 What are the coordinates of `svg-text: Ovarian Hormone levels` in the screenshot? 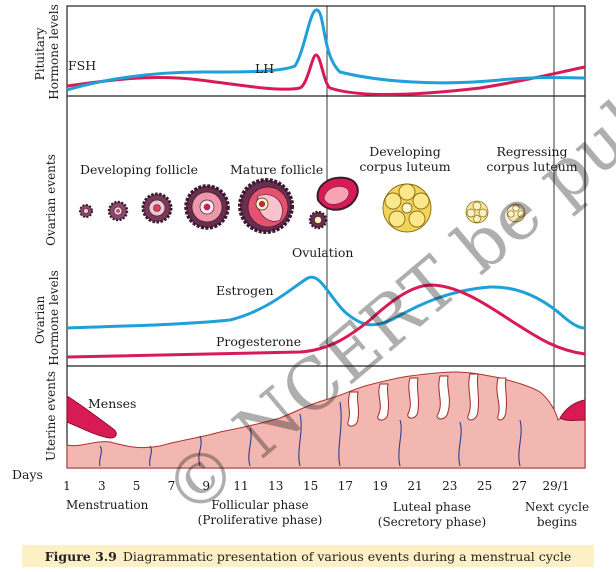 It's located at (47, 318).